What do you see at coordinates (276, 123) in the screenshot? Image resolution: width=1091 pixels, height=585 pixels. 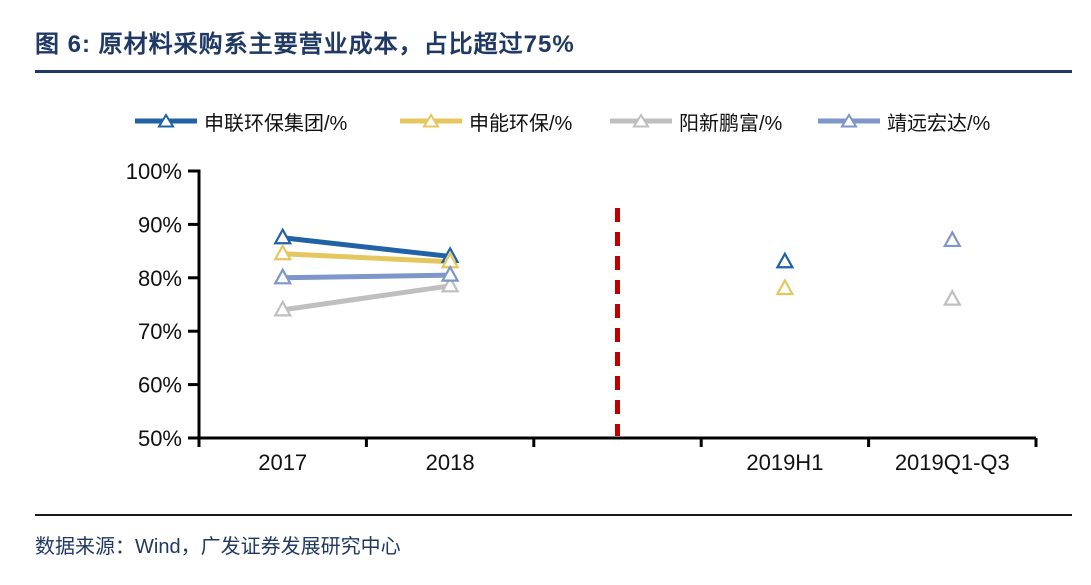 I see `legend-label: 申联环保集团/%` at bounding box center [276, 123].